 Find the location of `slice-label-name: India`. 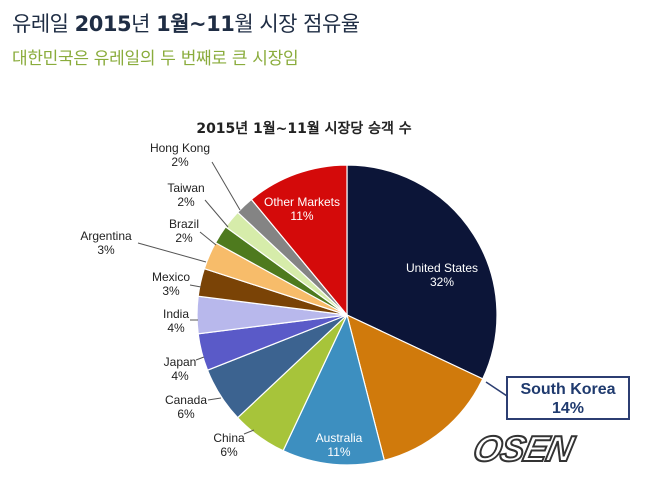

slice-label-name: India is located at coordinates (176, 314).